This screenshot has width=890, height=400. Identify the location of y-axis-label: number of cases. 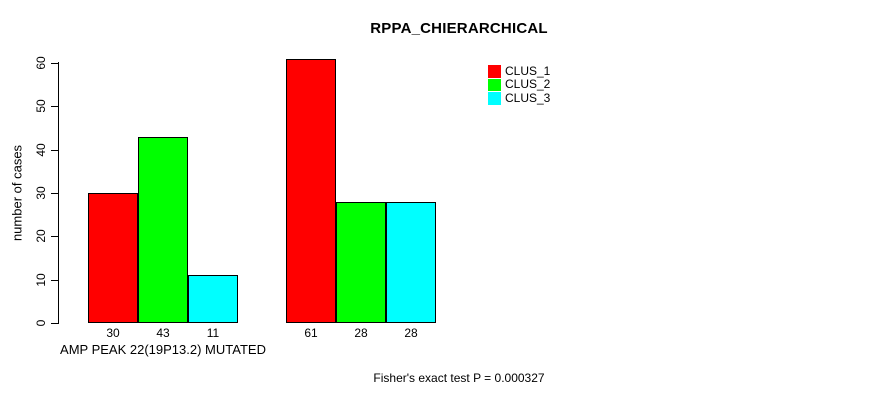
(17, 193).